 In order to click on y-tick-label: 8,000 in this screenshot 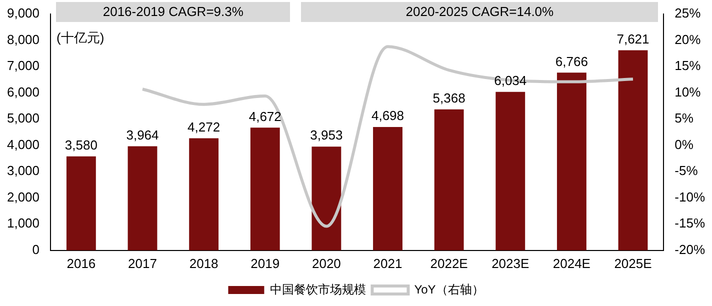, I will do `click(23, 39)`.